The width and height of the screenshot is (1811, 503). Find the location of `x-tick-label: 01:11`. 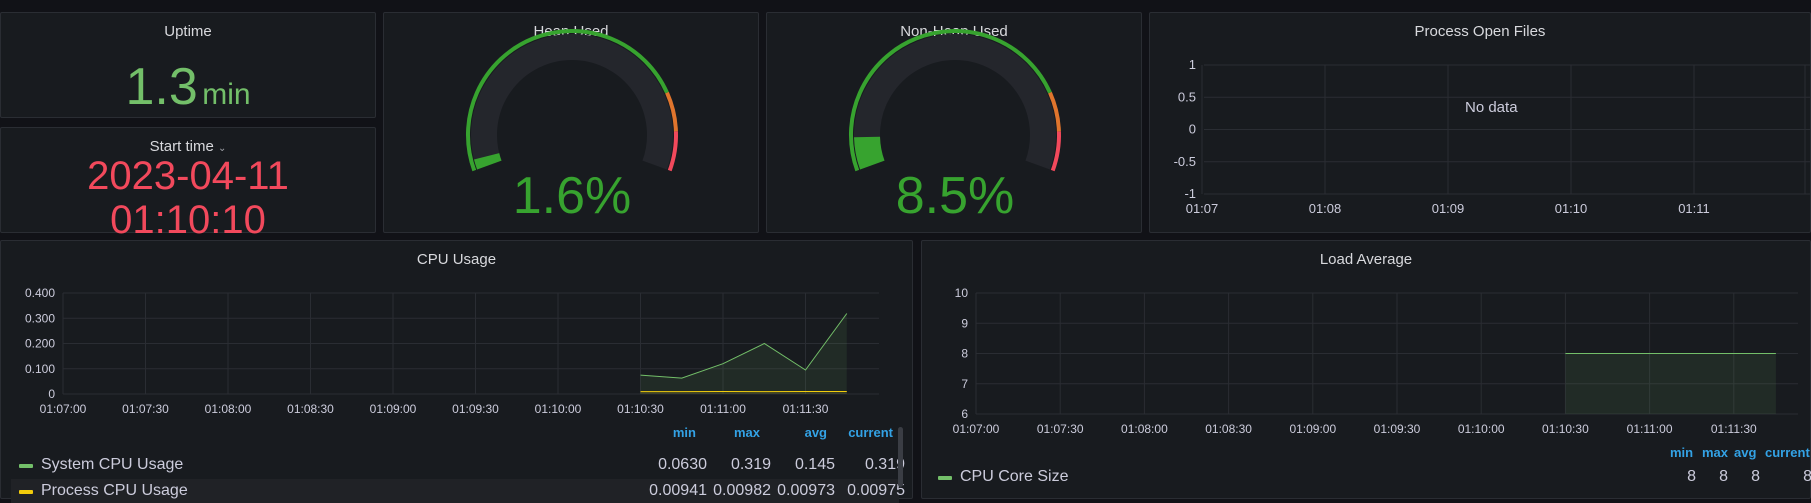

x-tick-label: 01:11 is located at coordinates (1694, 208).